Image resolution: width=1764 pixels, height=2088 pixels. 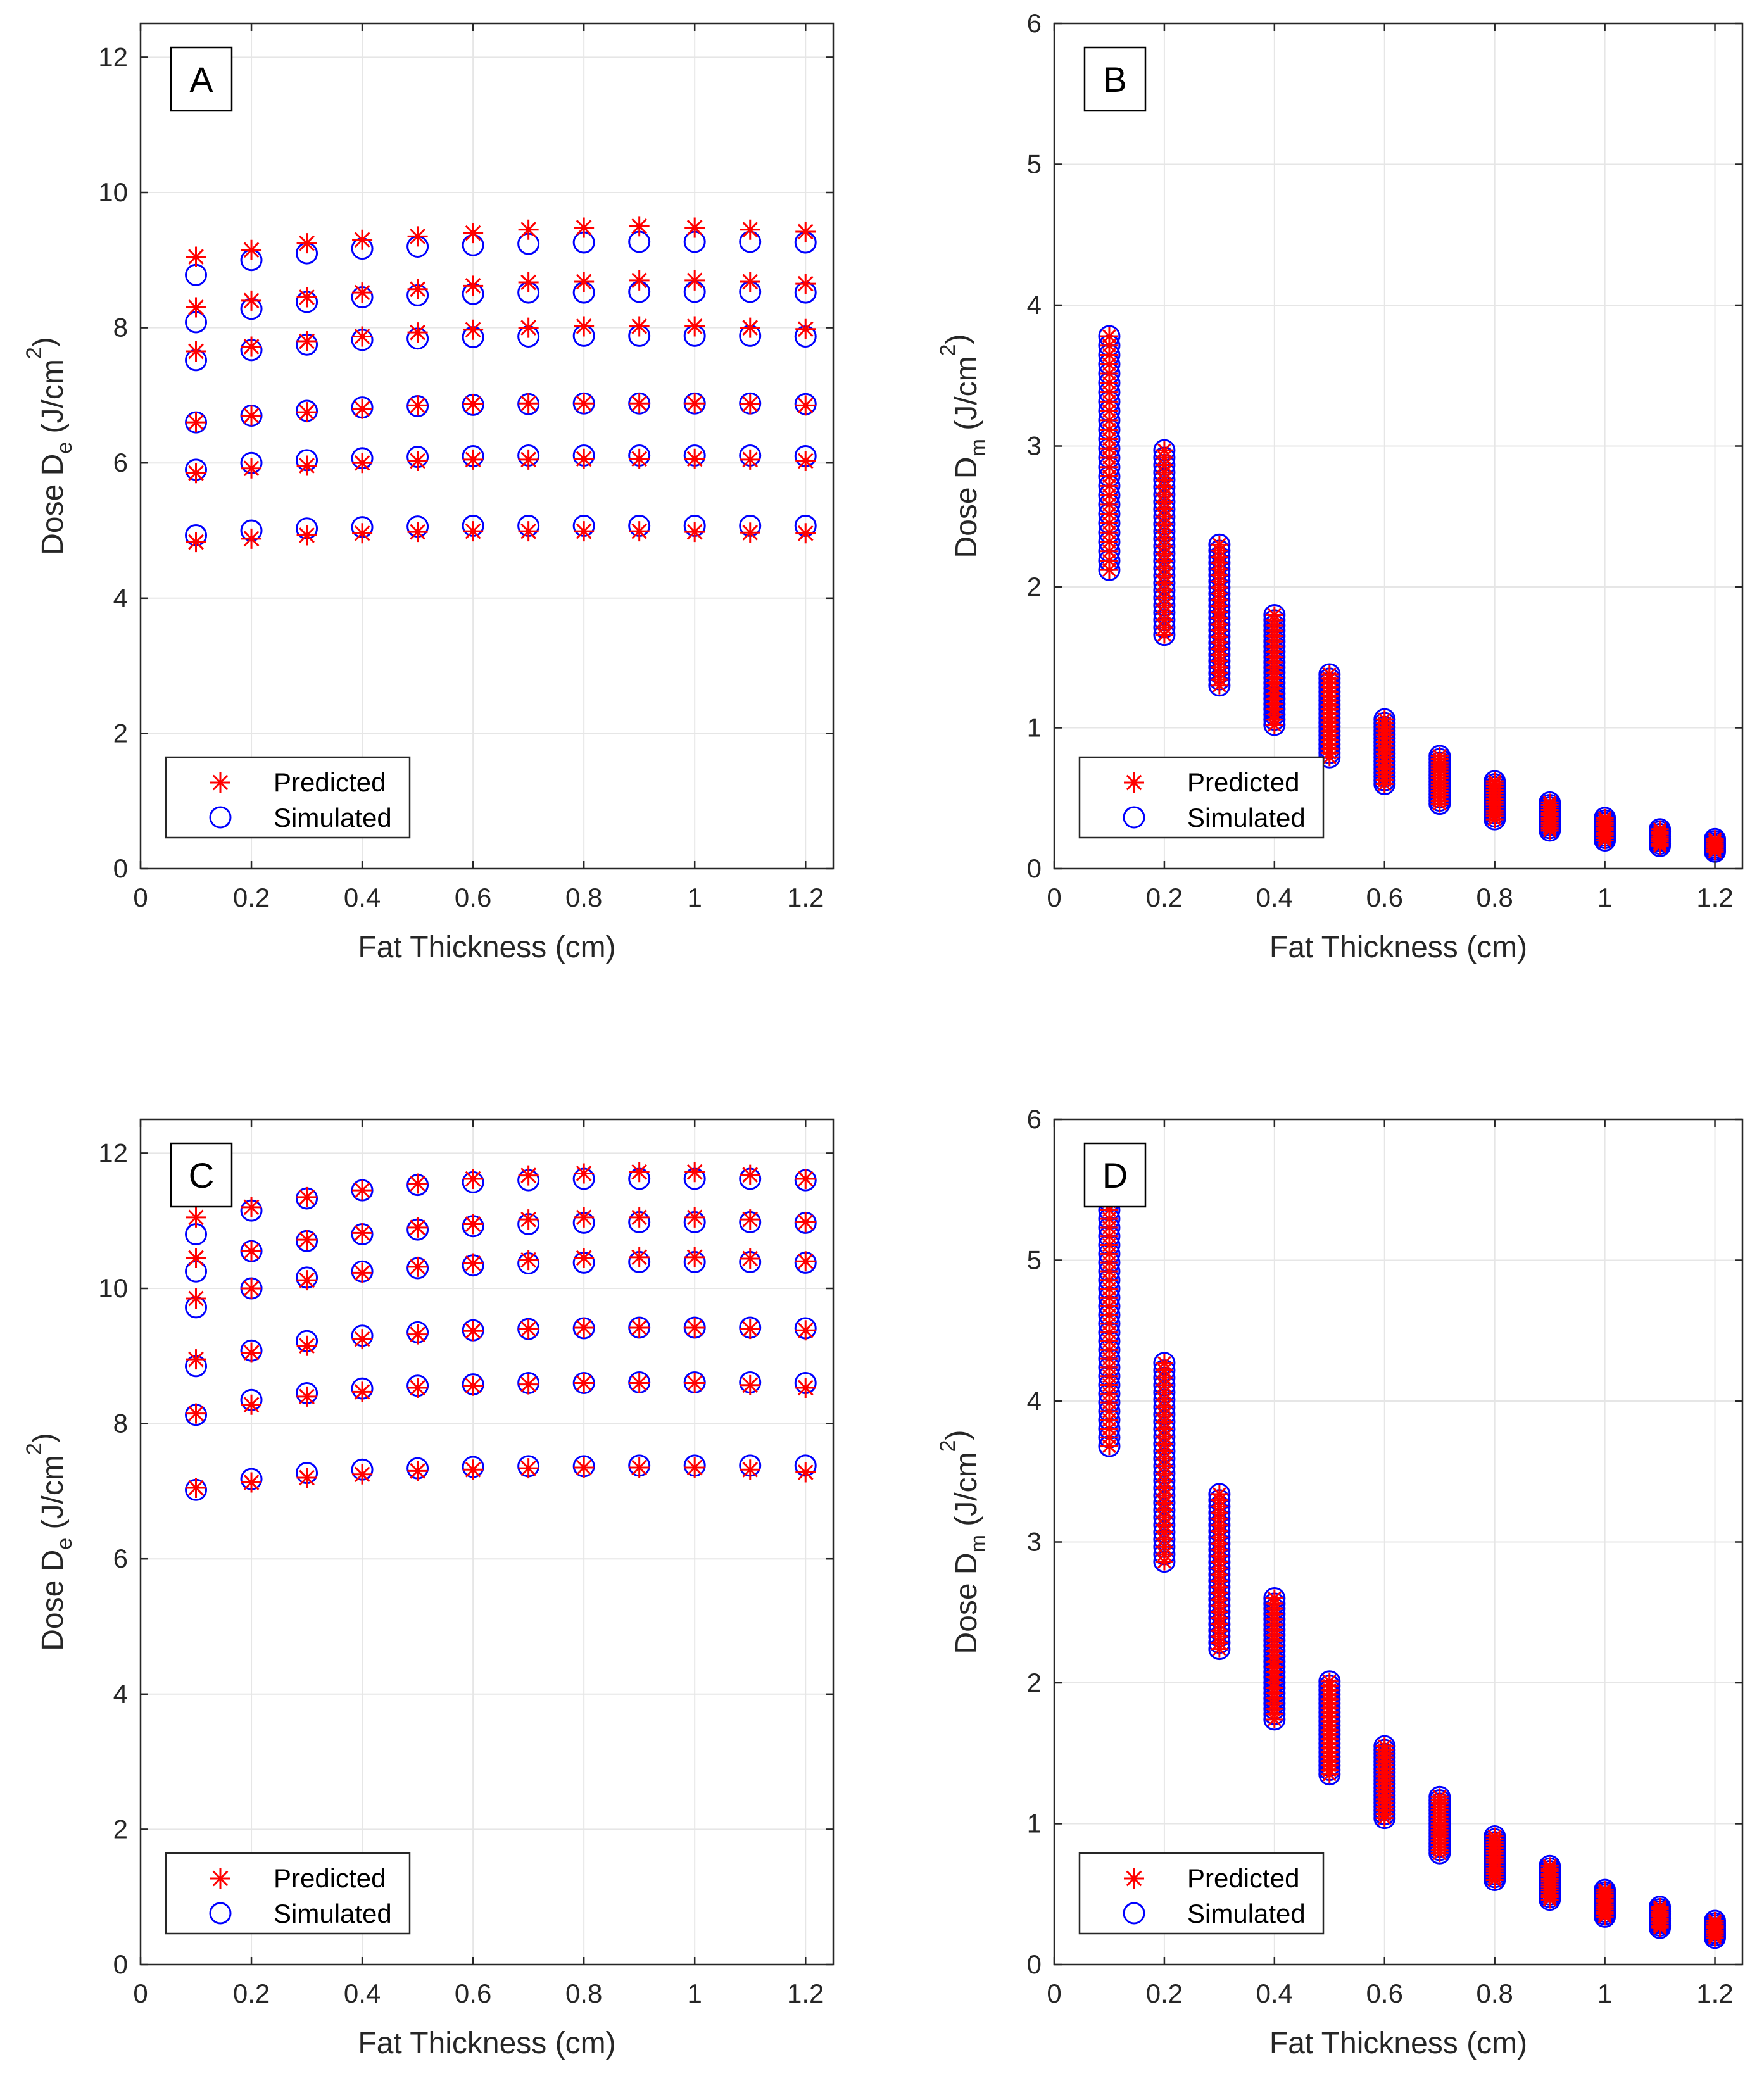 I want to click on legend-d: Predicted Simulated, so click(x=1201, y=1893).